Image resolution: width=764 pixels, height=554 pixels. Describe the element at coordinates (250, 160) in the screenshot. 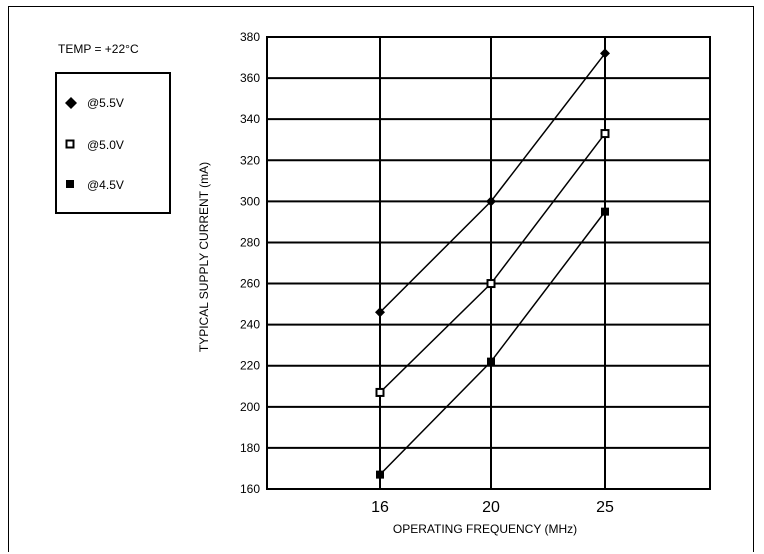

I see `y-tick-label: 320` at that location.